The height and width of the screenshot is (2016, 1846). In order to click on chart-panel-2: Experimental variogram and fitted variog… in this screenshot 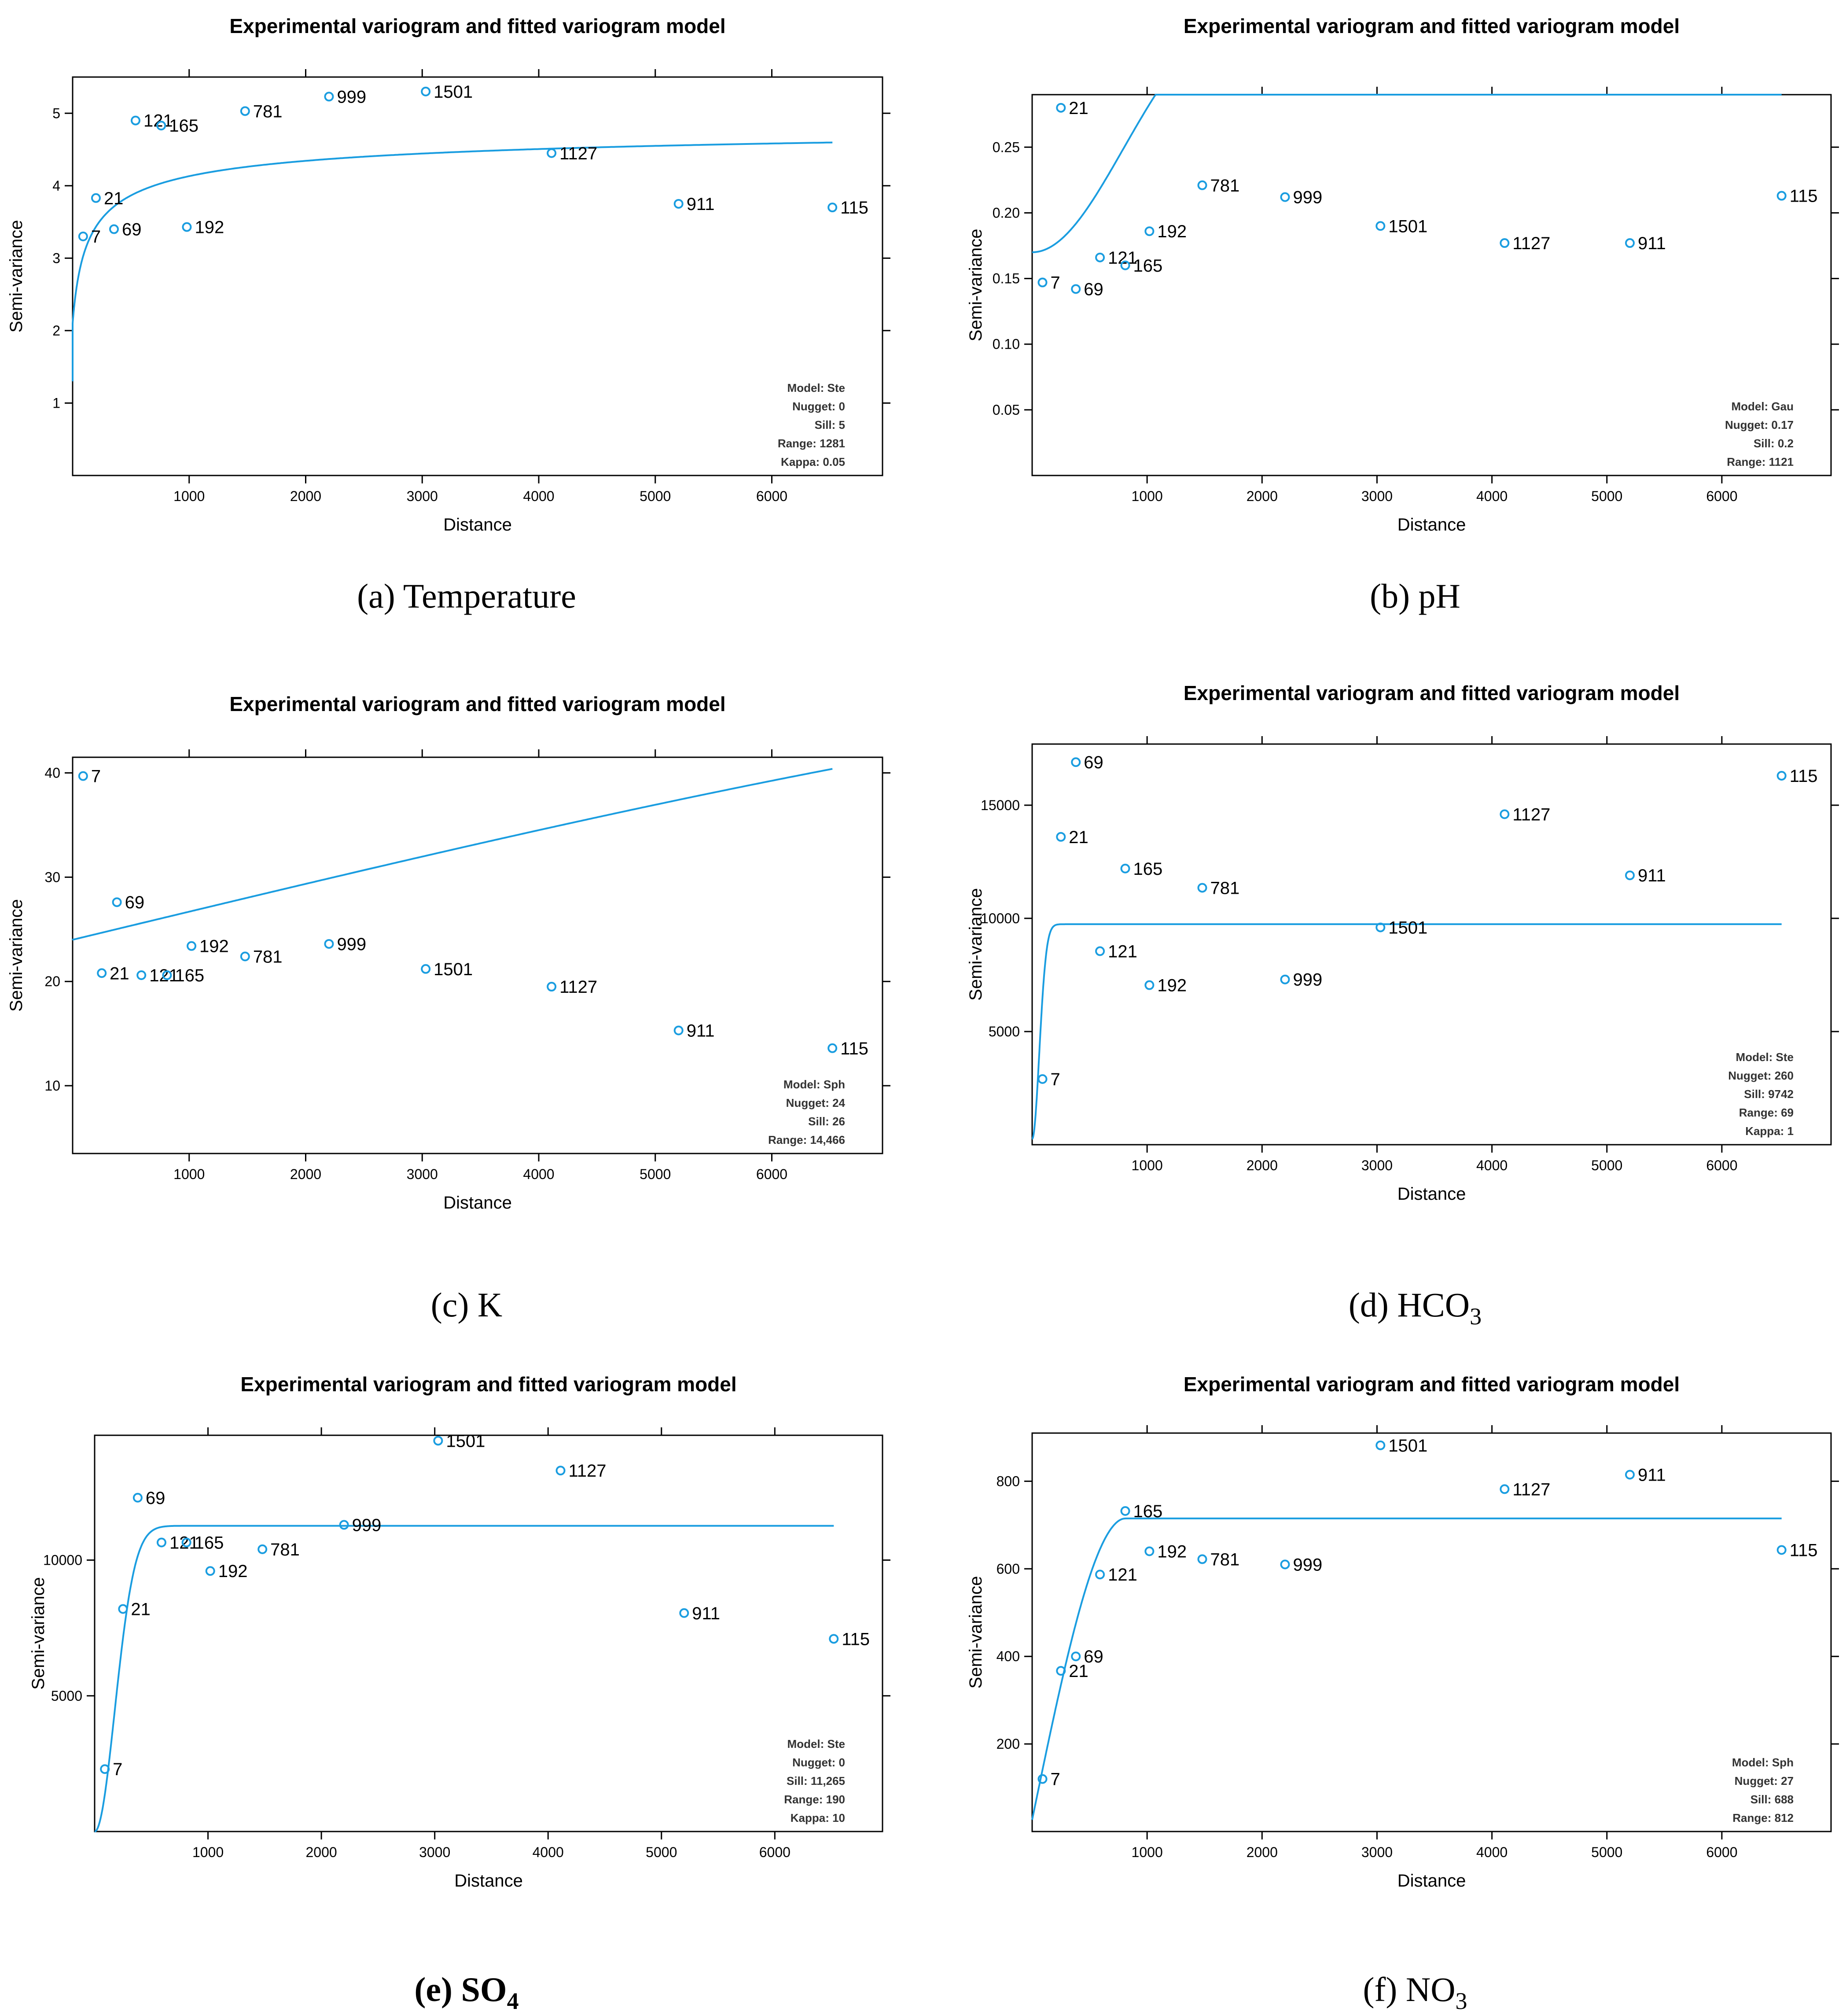, I will do `click(1402, 315)`.